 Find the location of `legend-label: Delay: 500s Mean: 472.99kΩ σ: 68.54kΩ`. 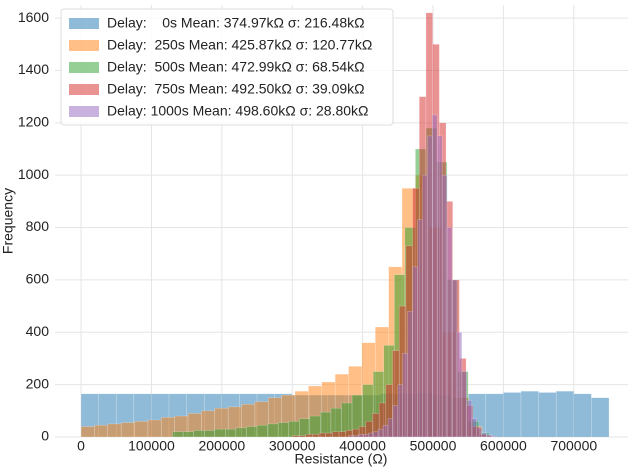

legend-label: Delay: 500s Mean: 472.99kΩ σ: 68.54kΩ is located at coordinates (236, 67).